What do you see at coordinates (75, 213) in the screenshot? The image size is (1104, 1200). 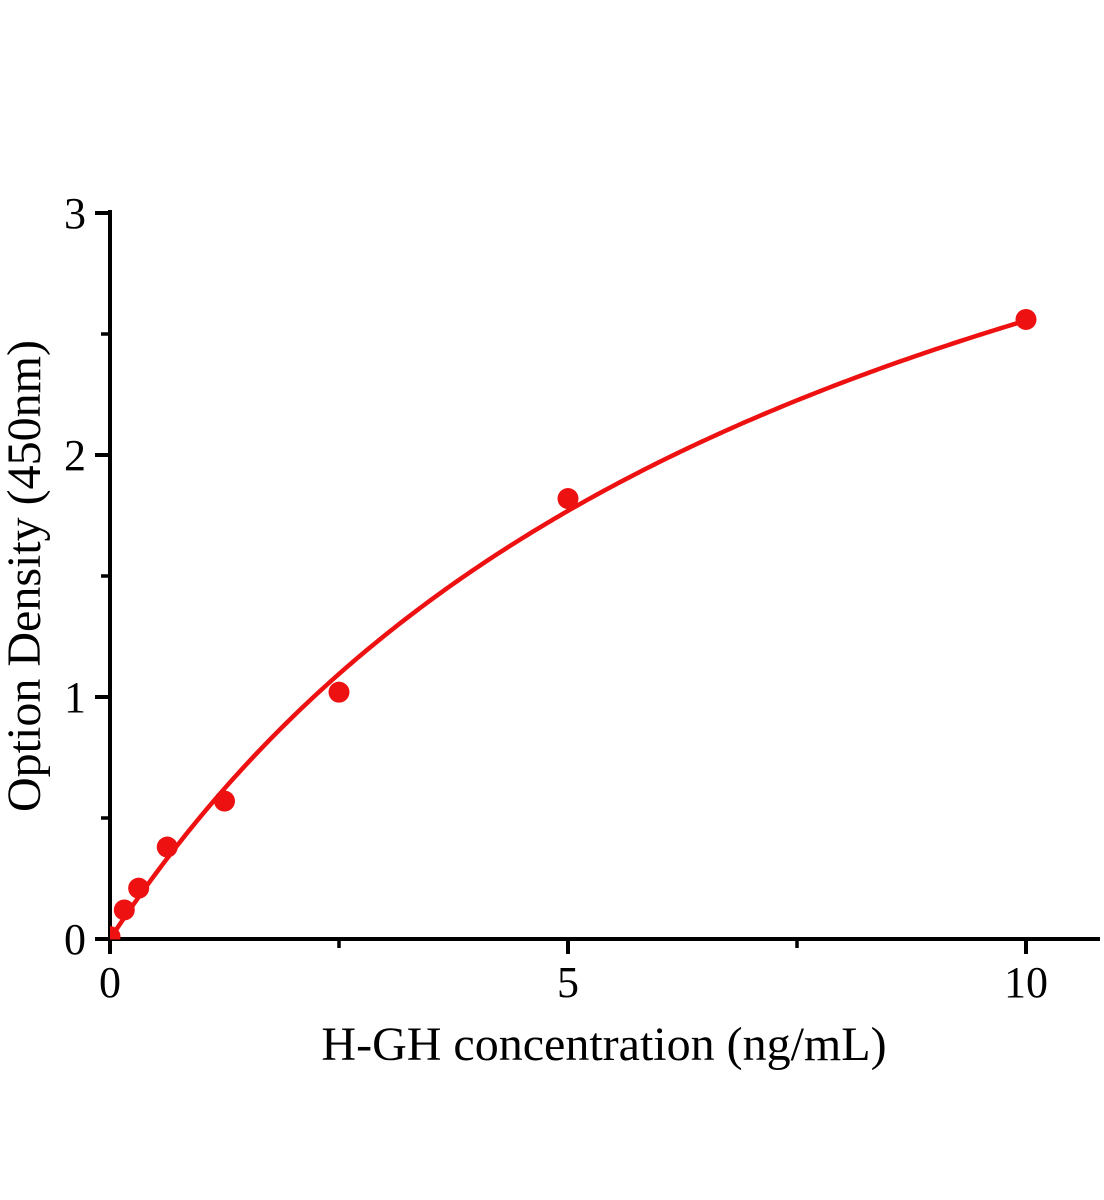 I see `y-tick-label: 3` at bounding box center [75, 213].